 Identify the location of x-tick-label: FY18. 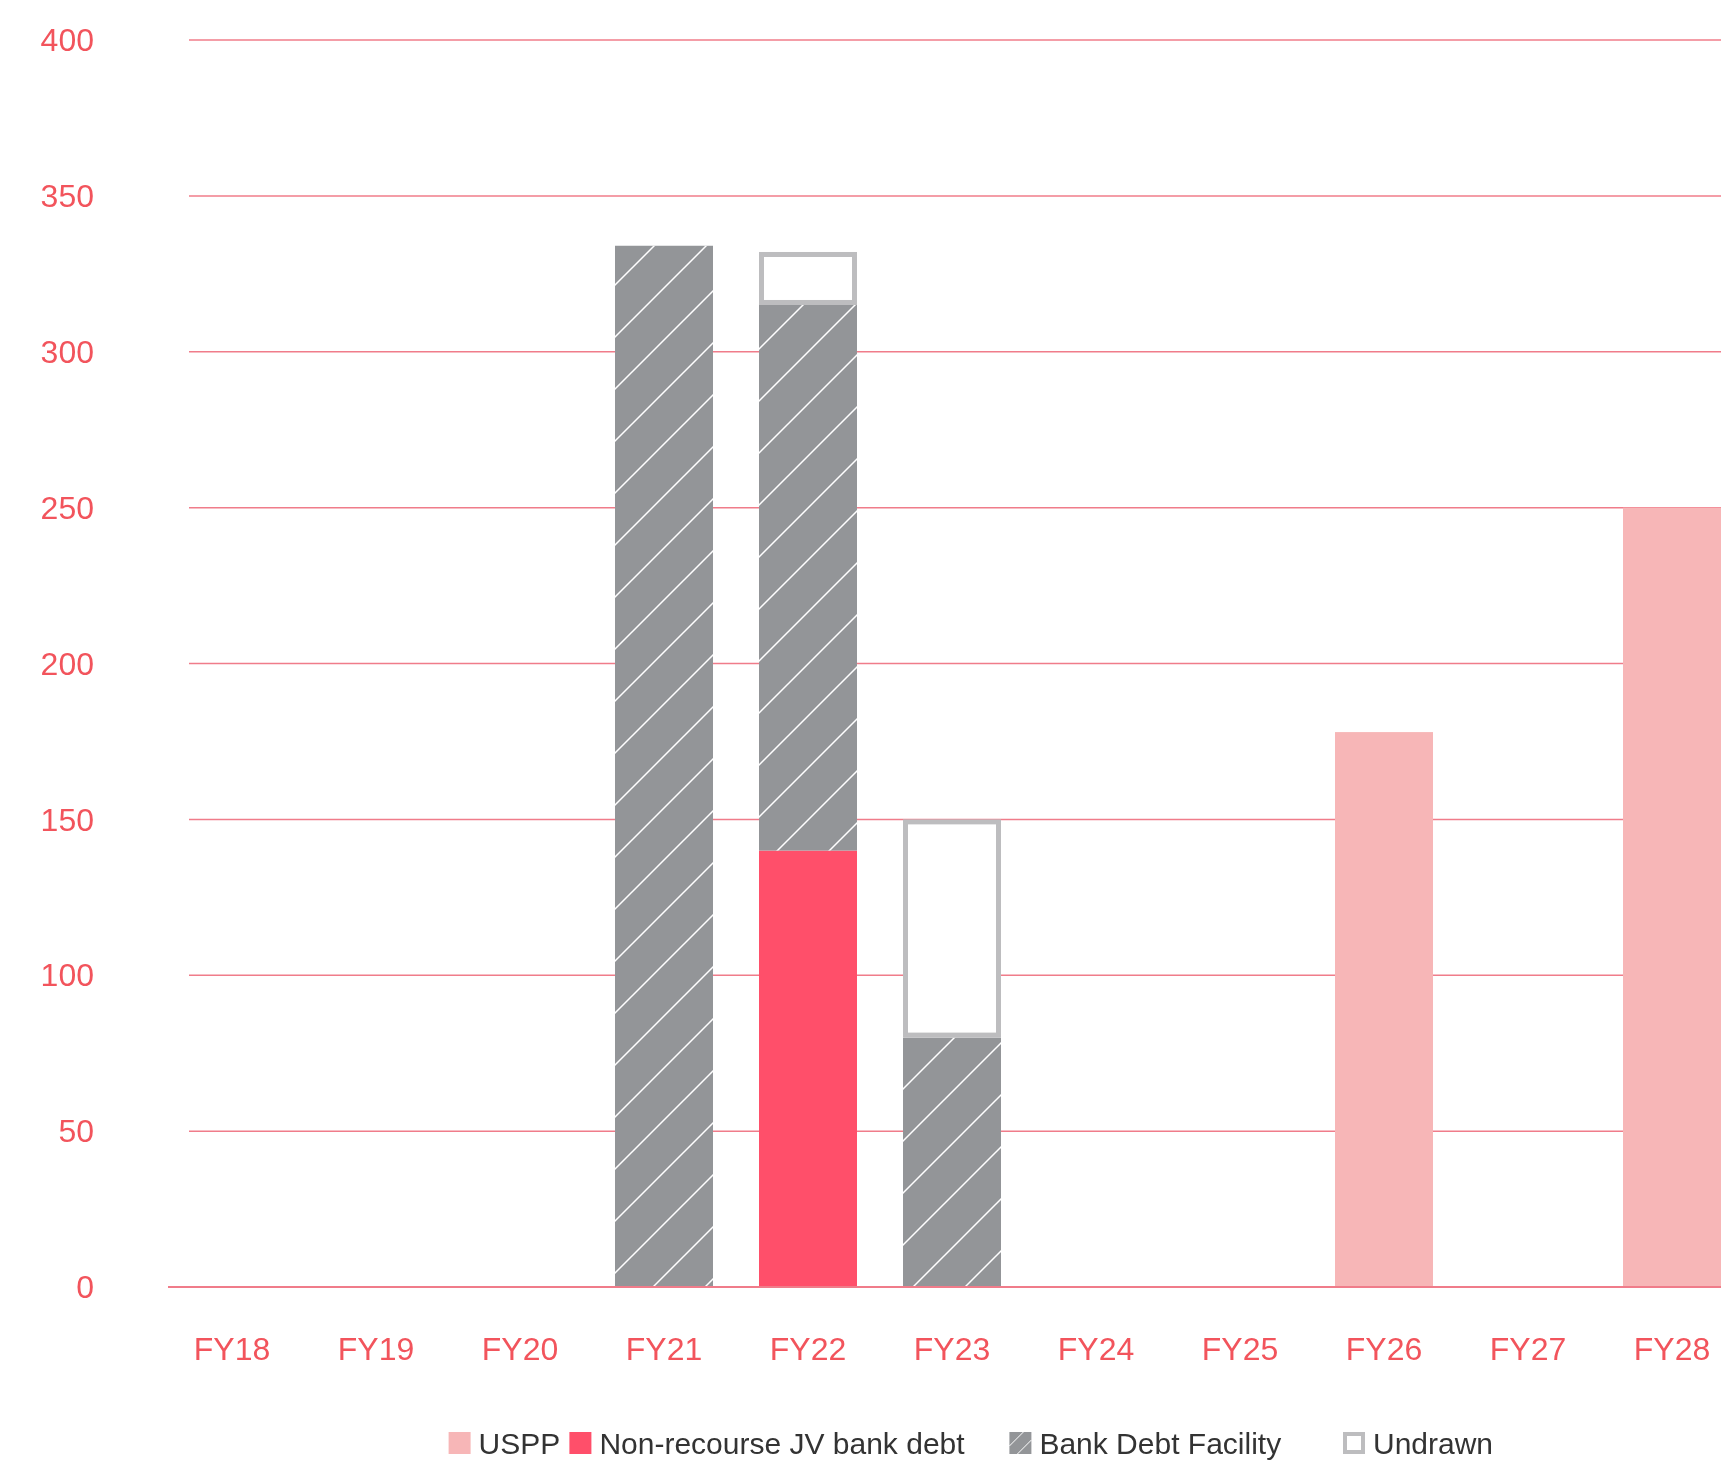
(232, 1349).